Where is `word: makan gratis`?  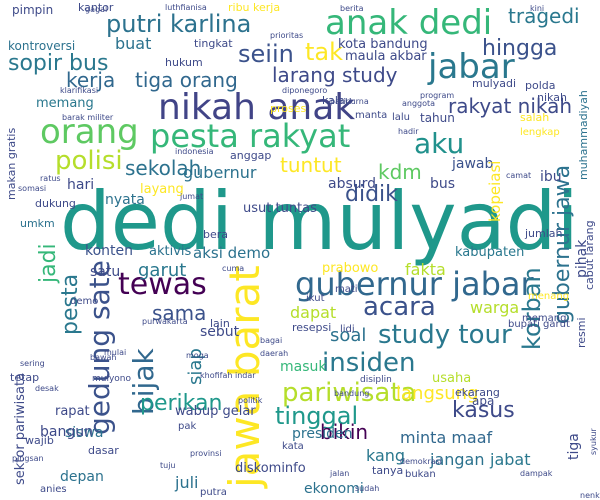
word: makan gratis is located at coordinates (11, 163).